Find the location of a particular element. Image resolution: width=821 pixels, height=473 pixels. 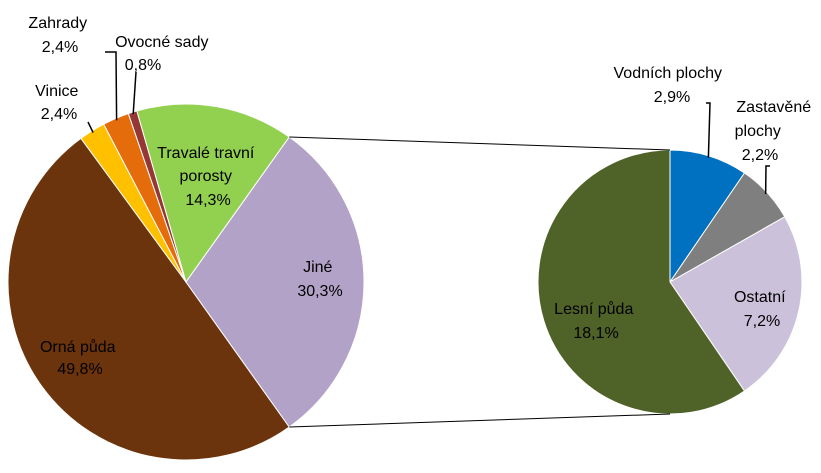

label-zastavene-value: 2,2% is located at coordinates (760, 155).